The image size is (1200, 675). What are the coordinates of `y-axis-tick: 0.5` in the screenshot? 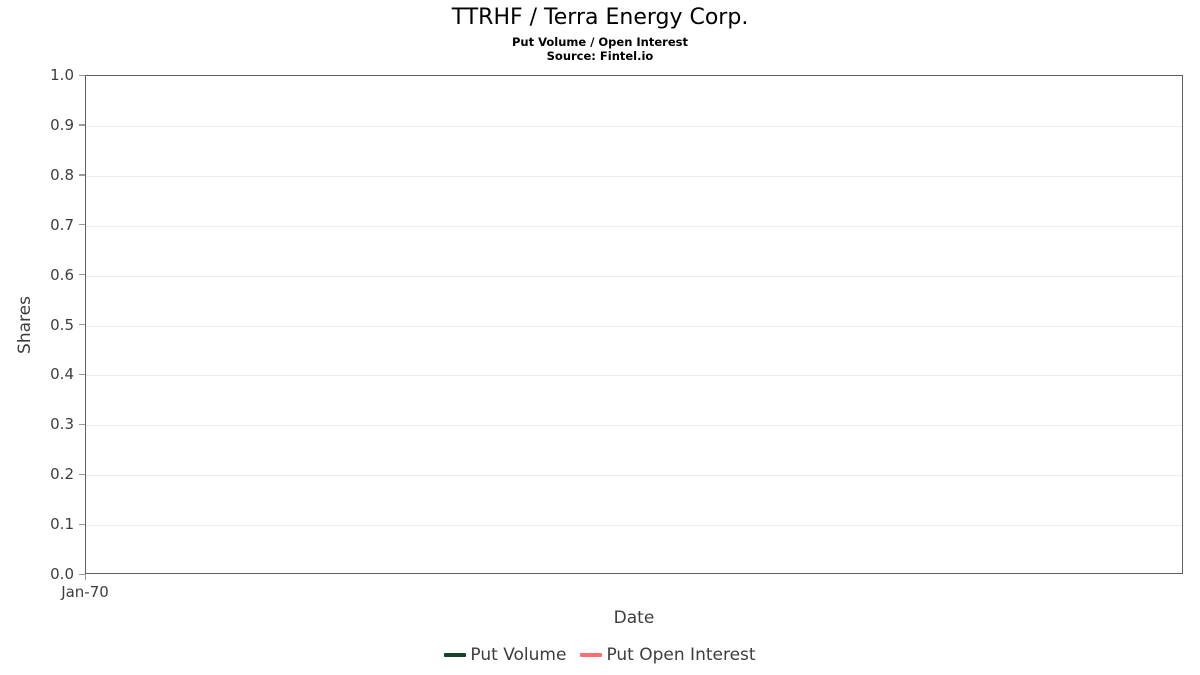 It's located at (42, 325).